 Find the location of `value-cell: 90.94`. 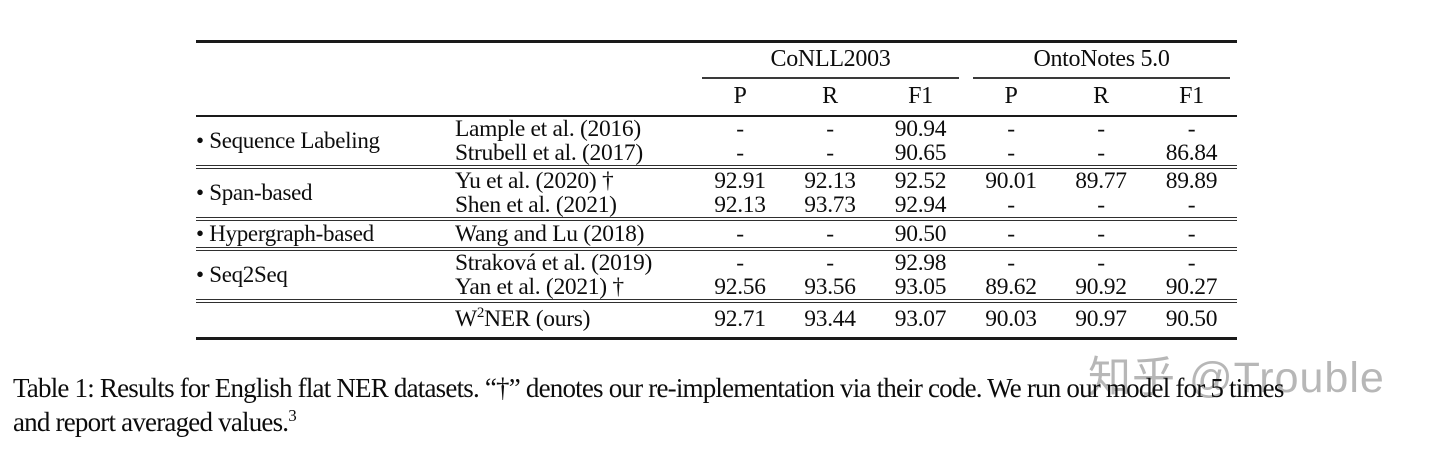

value-cell: 90.94 is located at coordinates (920, 128).